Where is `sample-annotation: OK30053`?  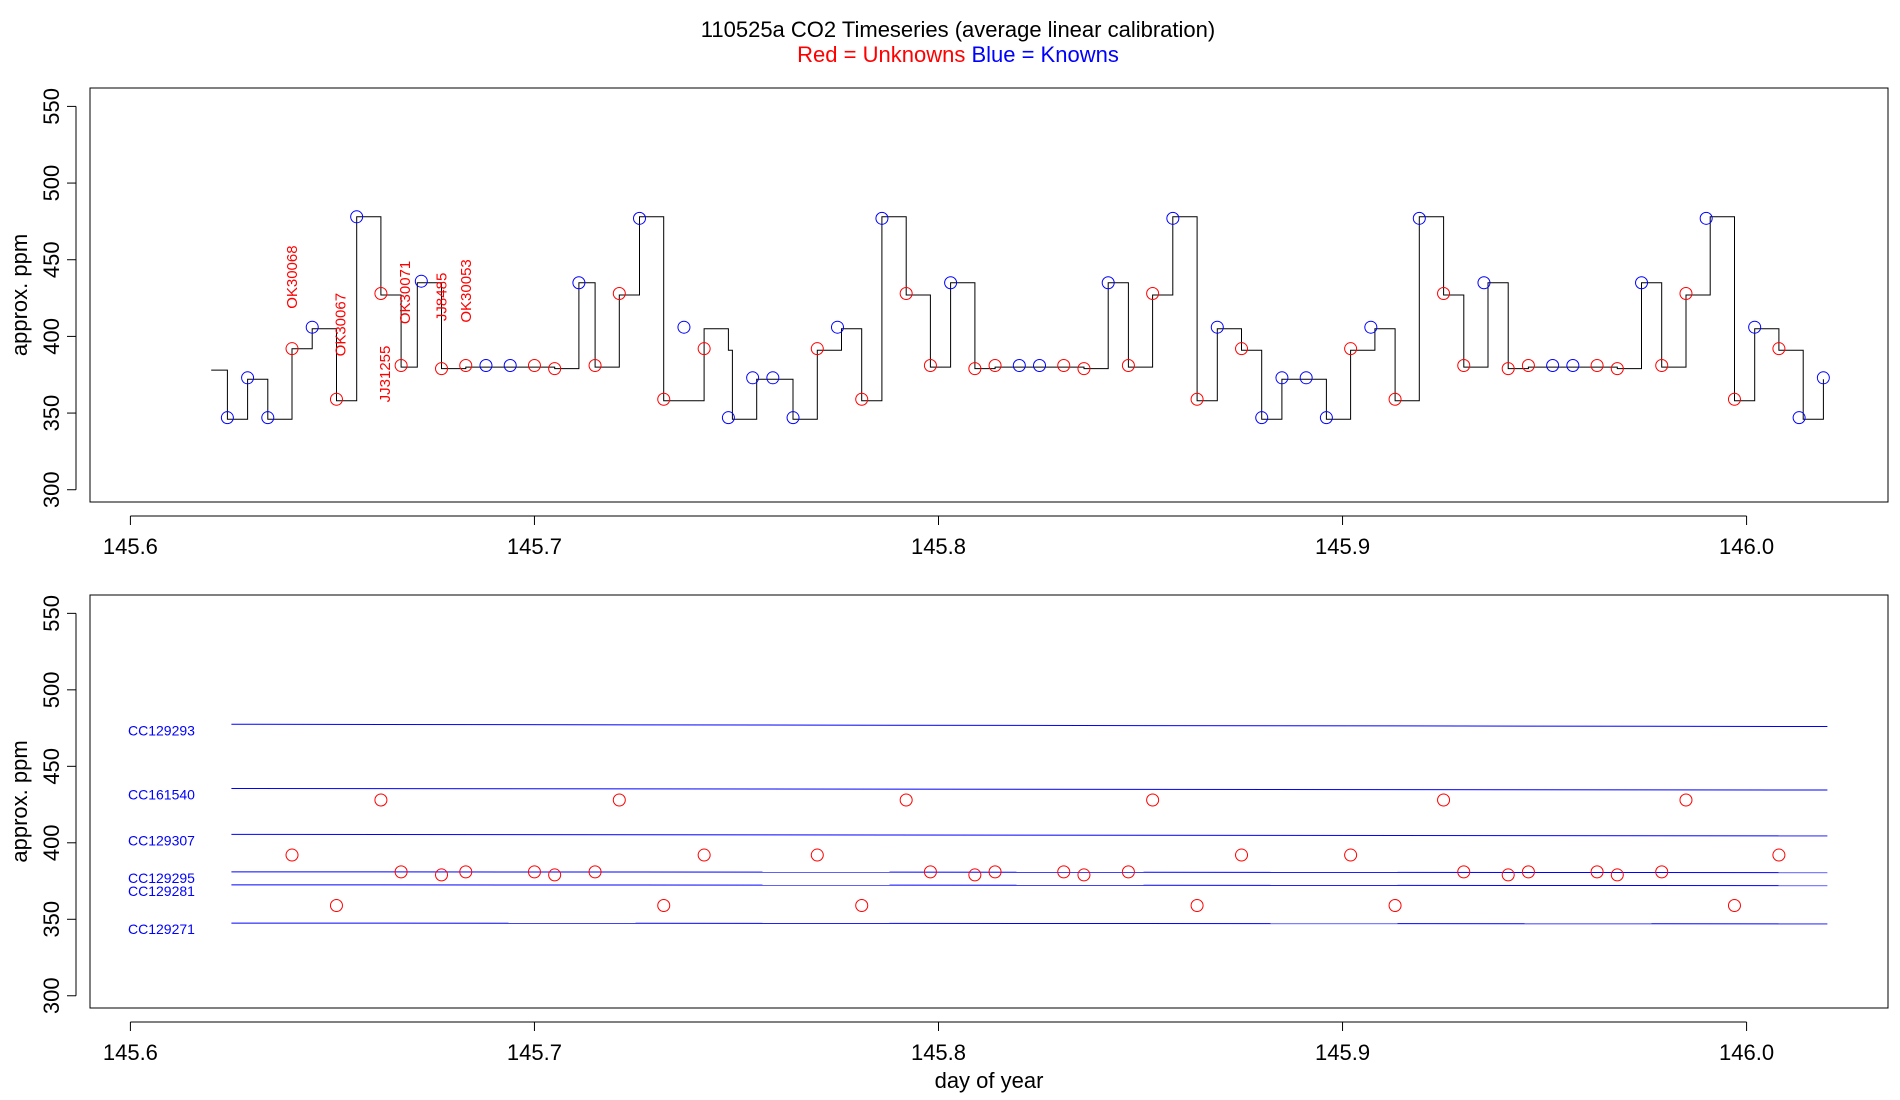 sample-annotation: OK30053 is located at coordinates (466, 290).